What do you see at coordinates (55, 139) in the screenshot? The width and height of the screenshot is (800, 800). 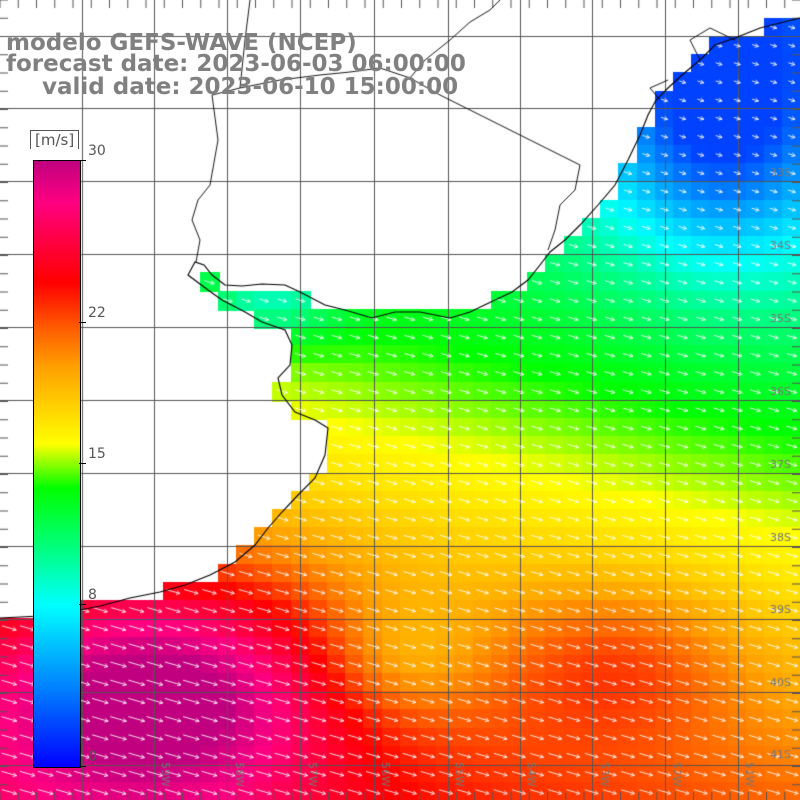 I see `colorbar-unit-label: [m/s]` at bounding box center [55, 139].